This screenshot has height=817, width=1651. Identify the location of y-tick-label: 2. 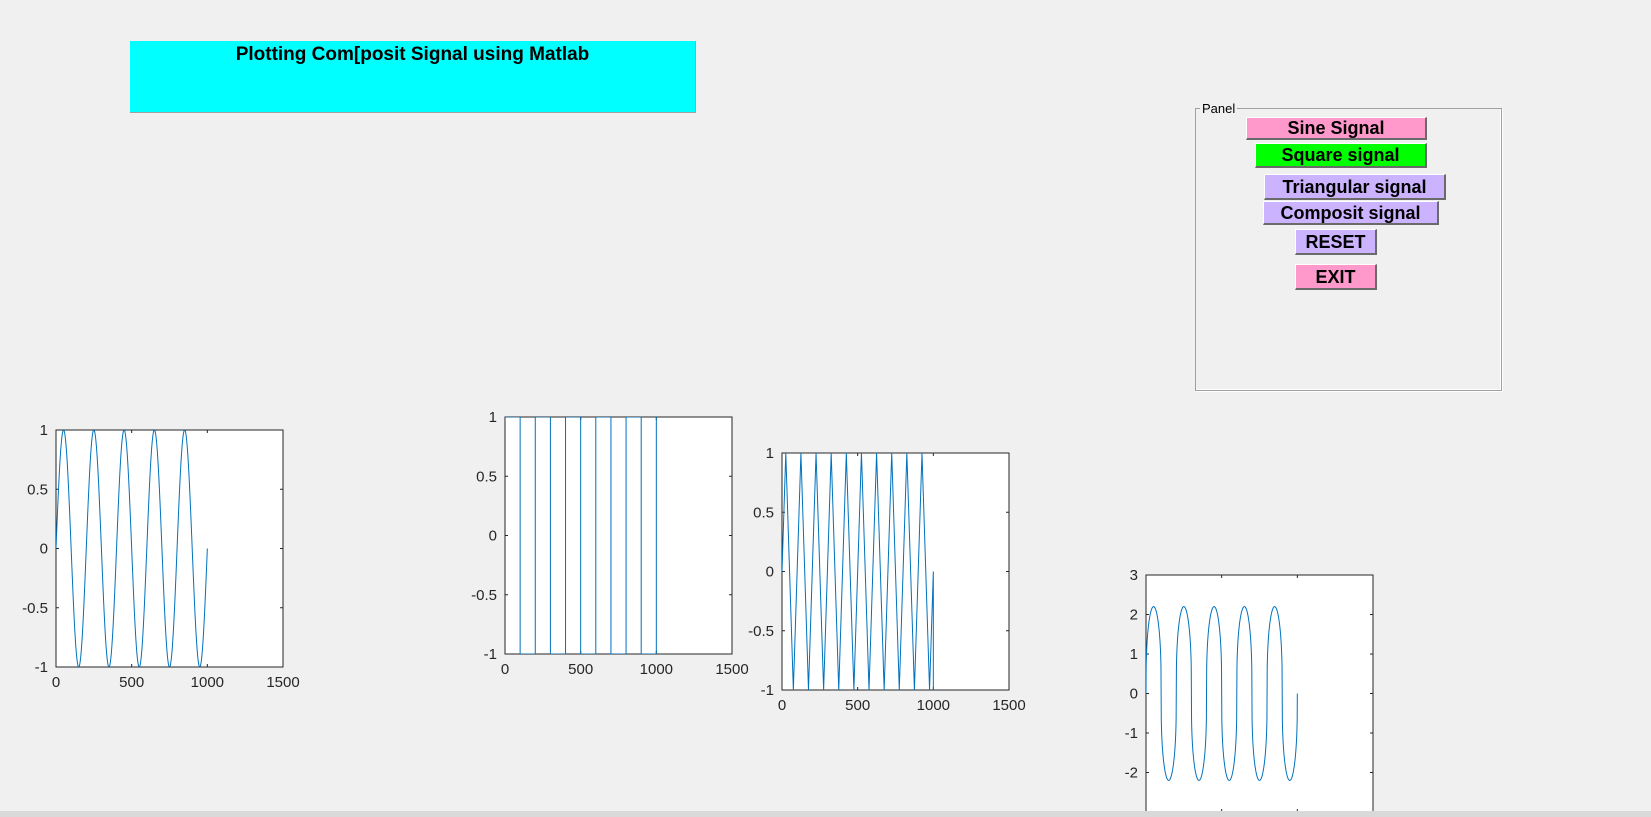
(1134, 615).